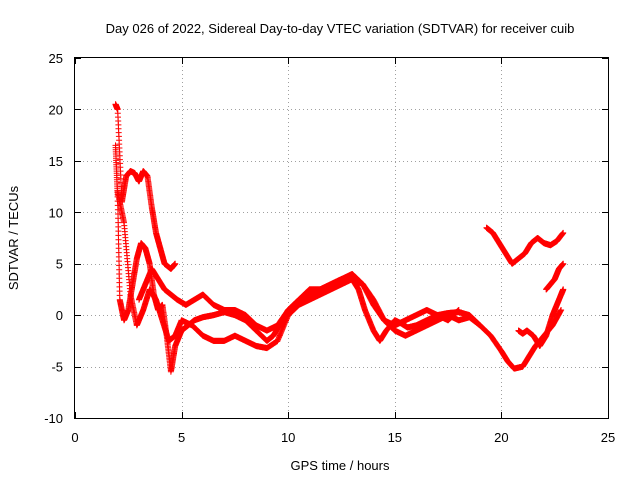  What do you see at coordinates (608, 437) in the screenshot?
I see `x-tick-label: 25` at bounding box center [608, 437].